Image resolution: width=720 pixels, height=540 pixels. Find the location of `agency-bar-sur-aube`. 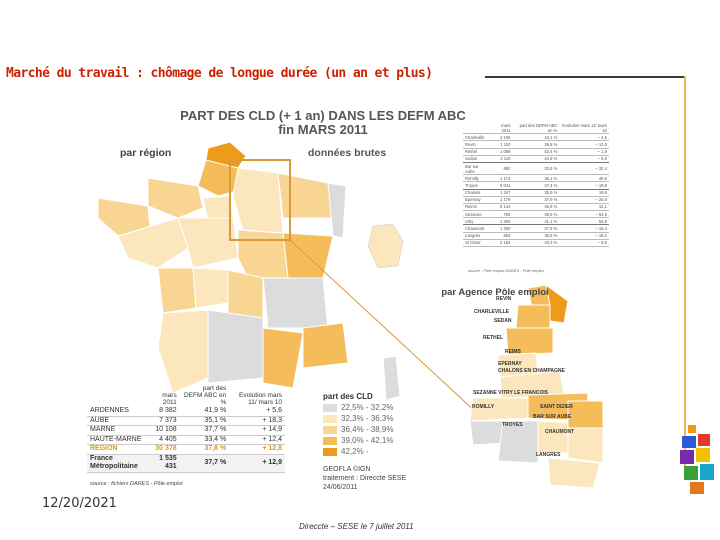

agency-bar-sur-aube is located at coordinates (553, 437).